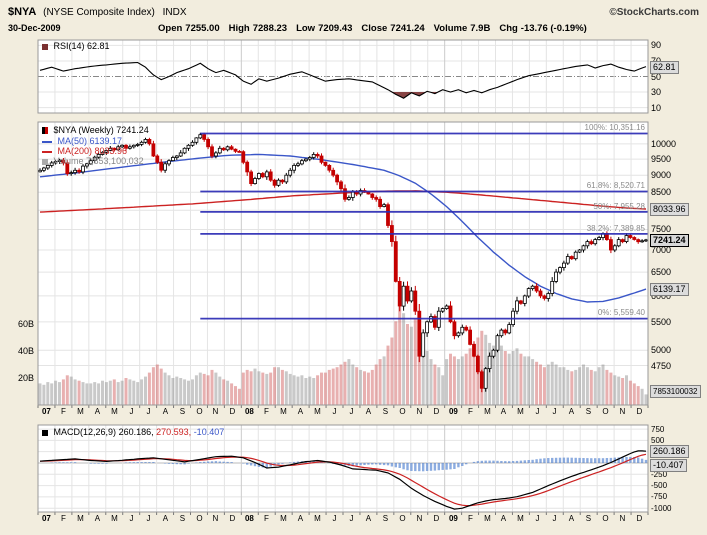 This screenshot has width=707, height=535. Describe the element at coordinates (664, 67) in the screenshot. I see `rsi-value-box: 62.81` at that location.